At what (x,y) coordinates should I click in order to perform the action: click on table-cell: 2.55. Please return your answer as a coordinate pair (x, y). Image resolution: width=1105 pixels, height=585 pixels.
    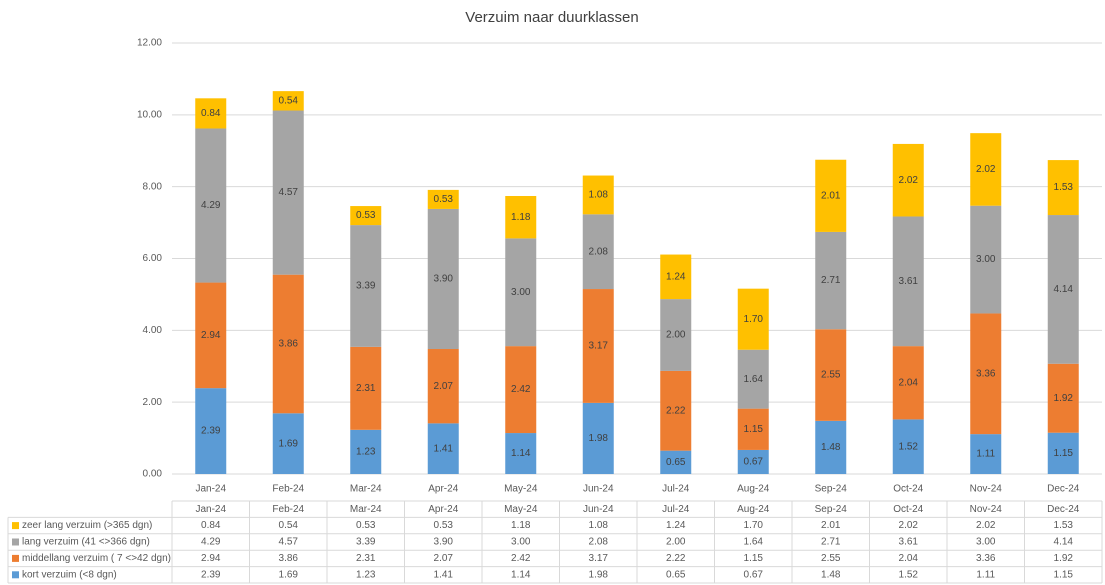
    Looking at the image, I should click on (831, 558).